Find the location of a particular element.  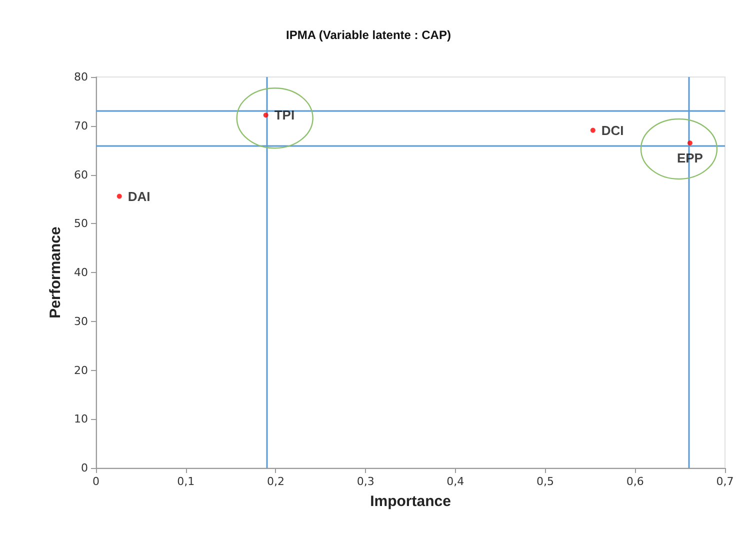

x-tick-label: 0 is located at coordinates (96, 481).